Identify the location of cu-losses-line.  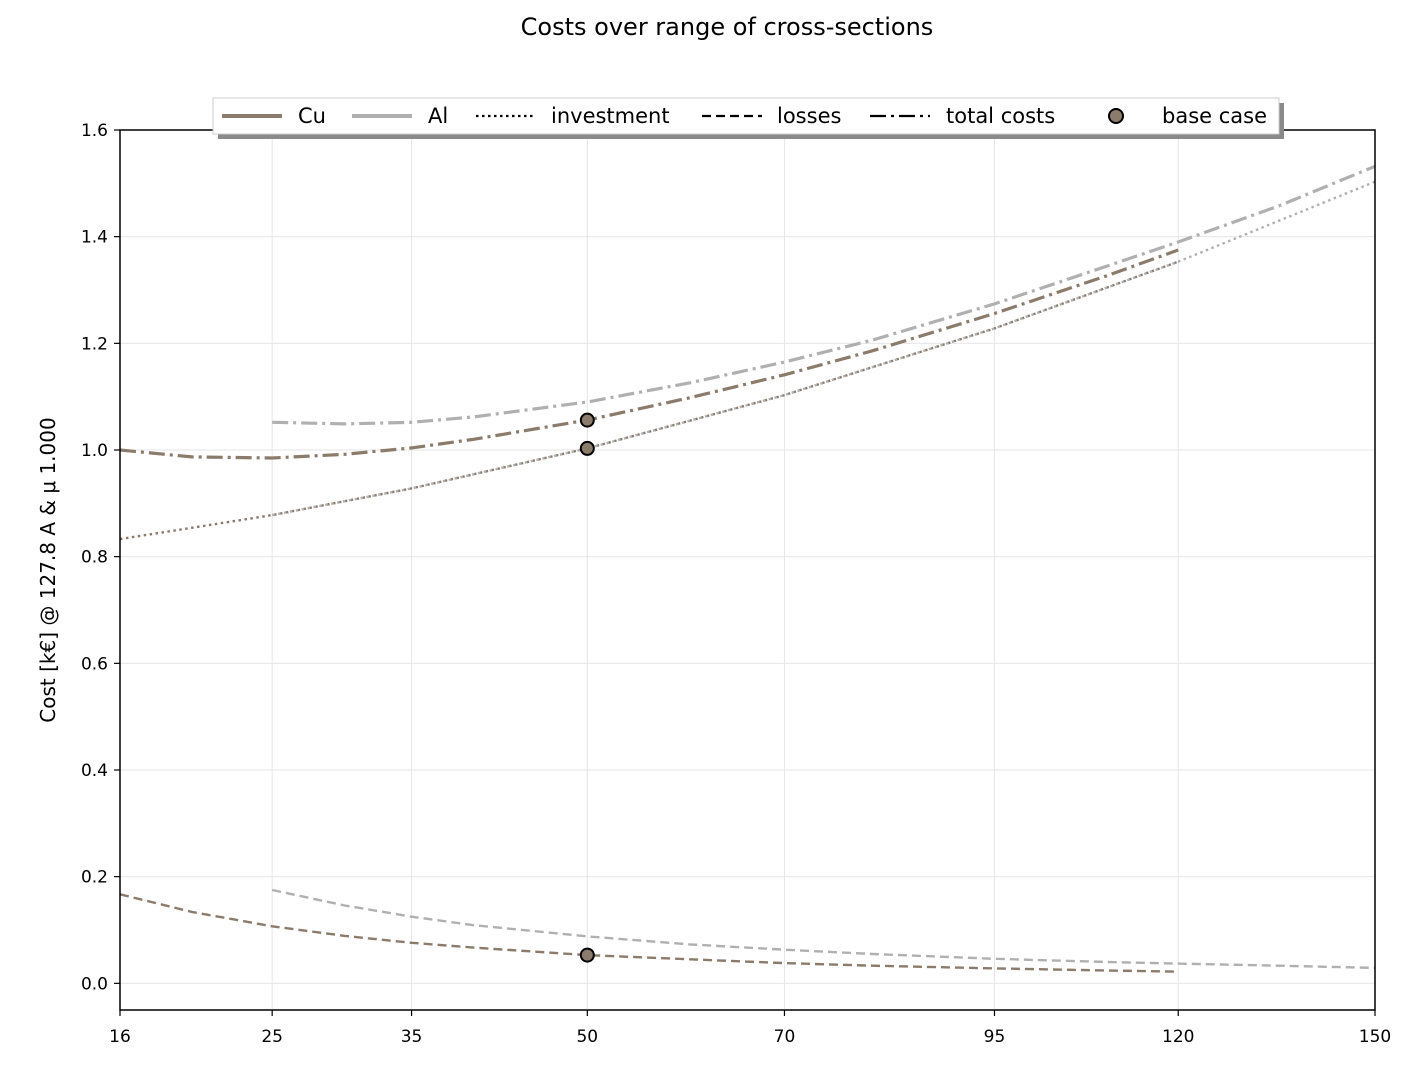
(649, 933).